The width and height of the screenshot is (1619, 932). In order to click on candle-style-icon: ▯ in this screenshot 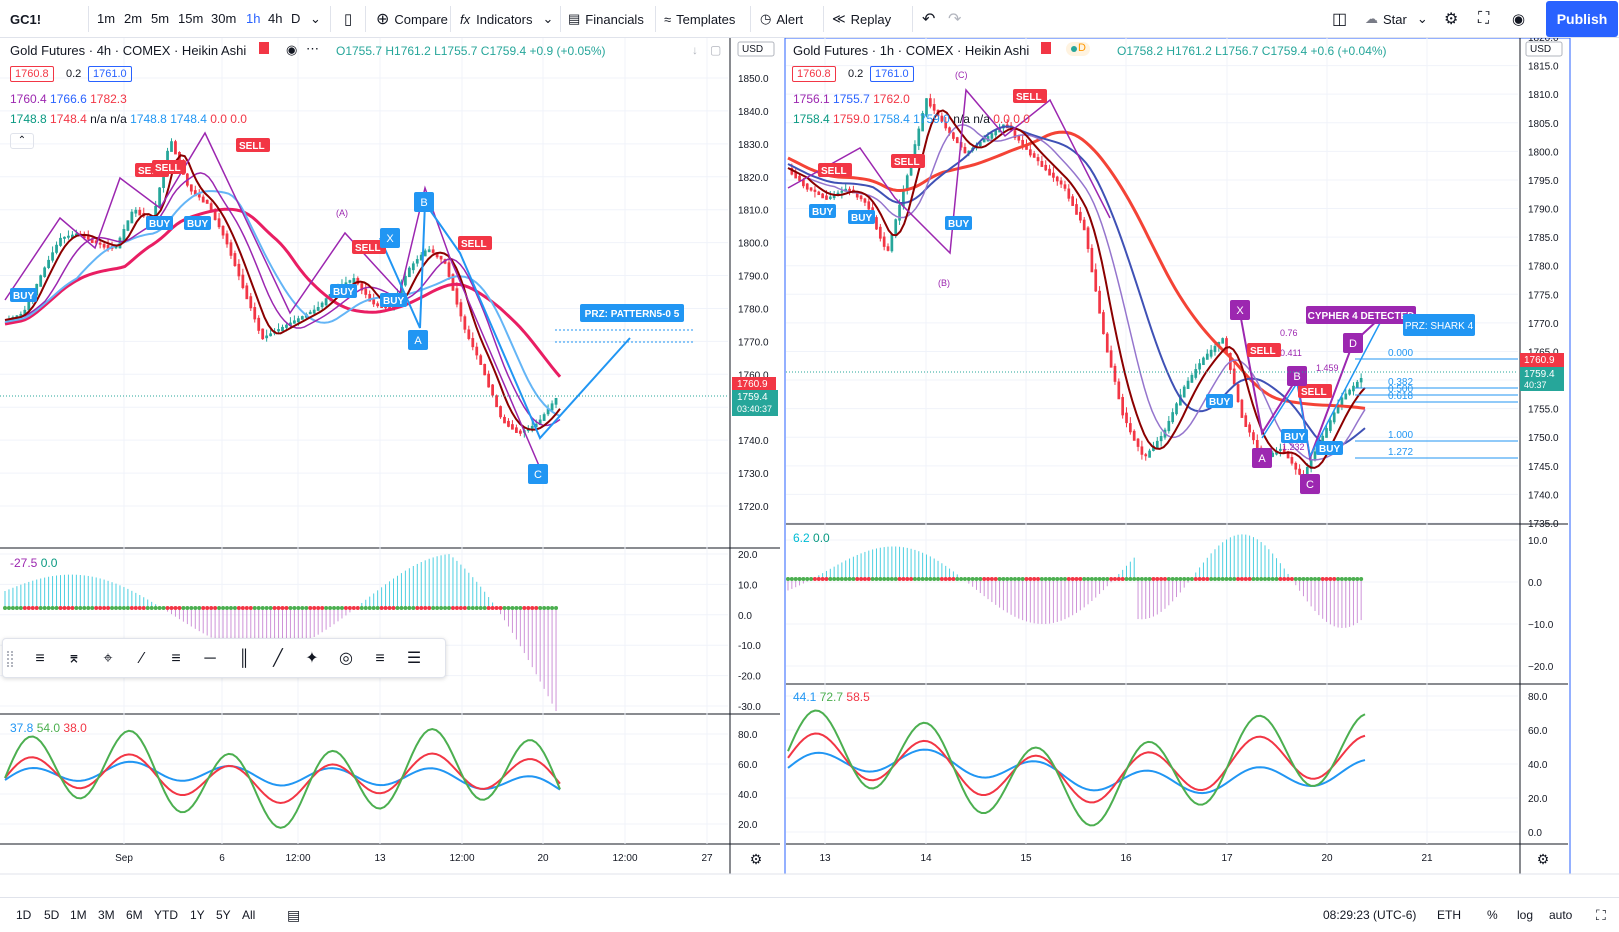, I will do `click(348, 19)`.